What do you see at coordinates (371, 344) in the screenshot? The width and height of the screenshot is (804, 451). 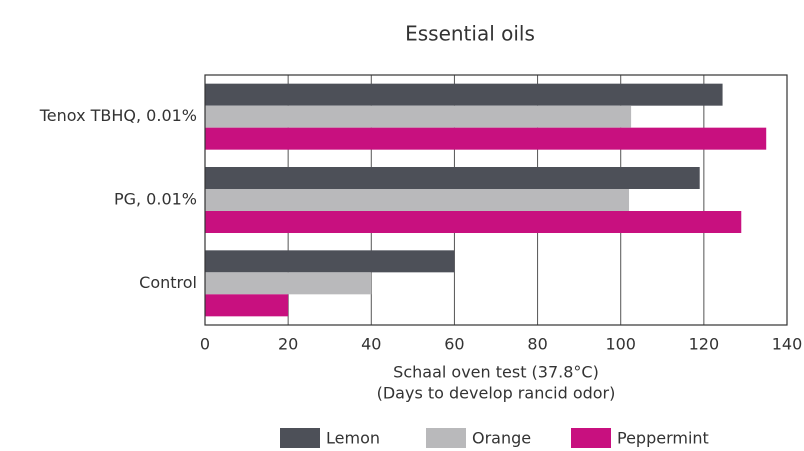 I see `x-tick-label: 40` at bounding box center [371, 344].